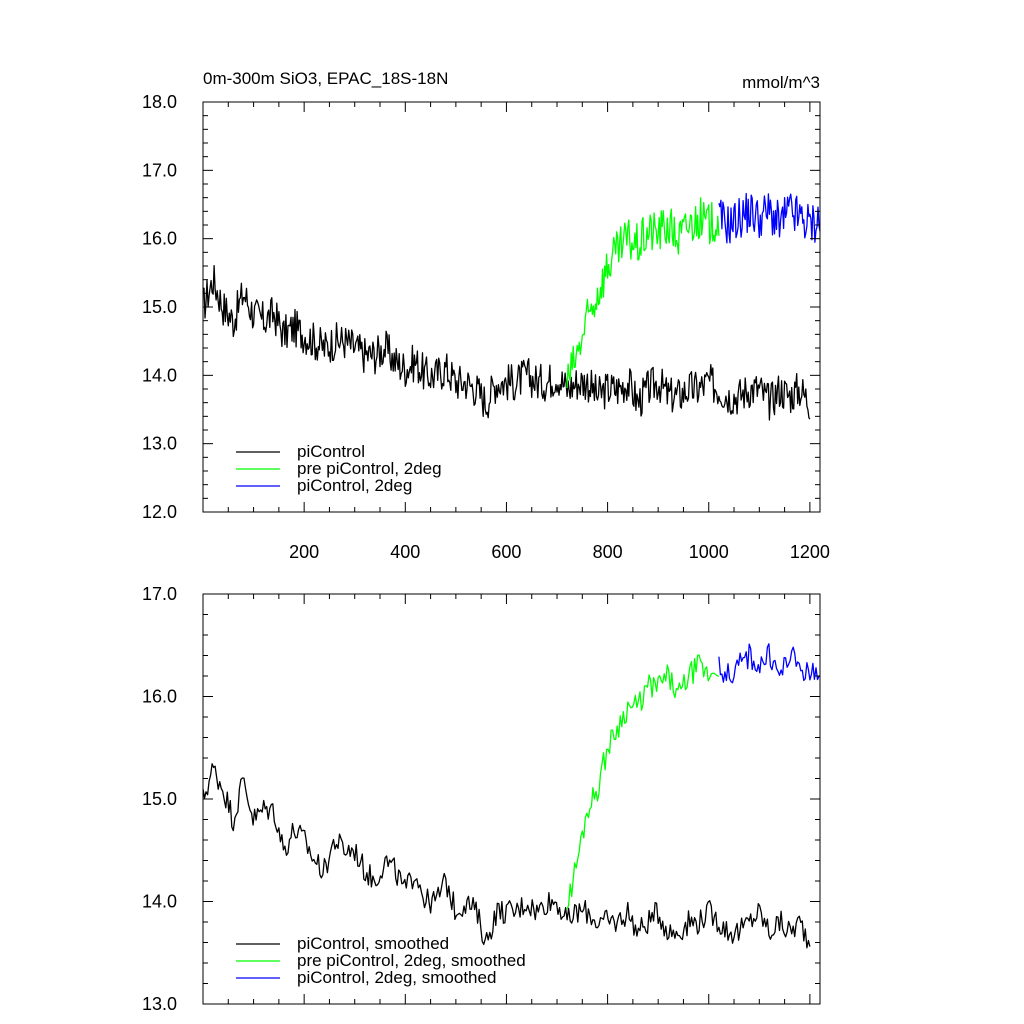 This screenshot has height=1024, width=1024. I want to click on x-tick-label: 400, so click(405, 552).